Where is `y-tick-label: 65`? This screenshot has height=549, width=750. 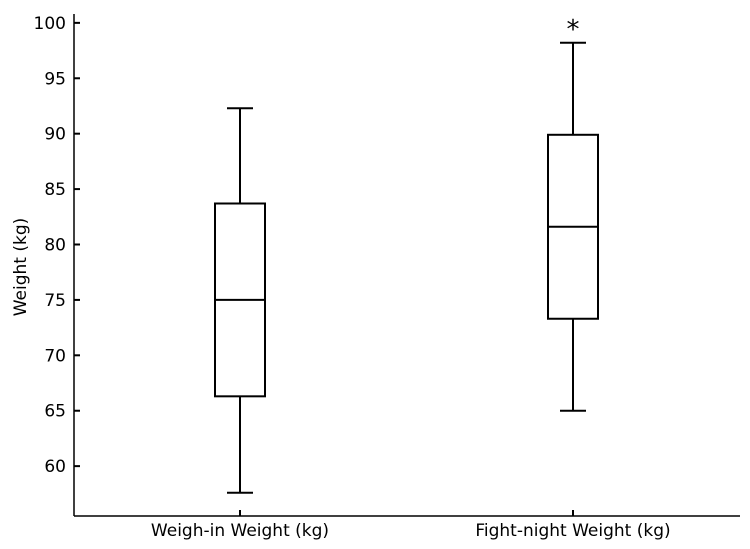
y-tick-label: 65 is located at coordinates (55, 412).